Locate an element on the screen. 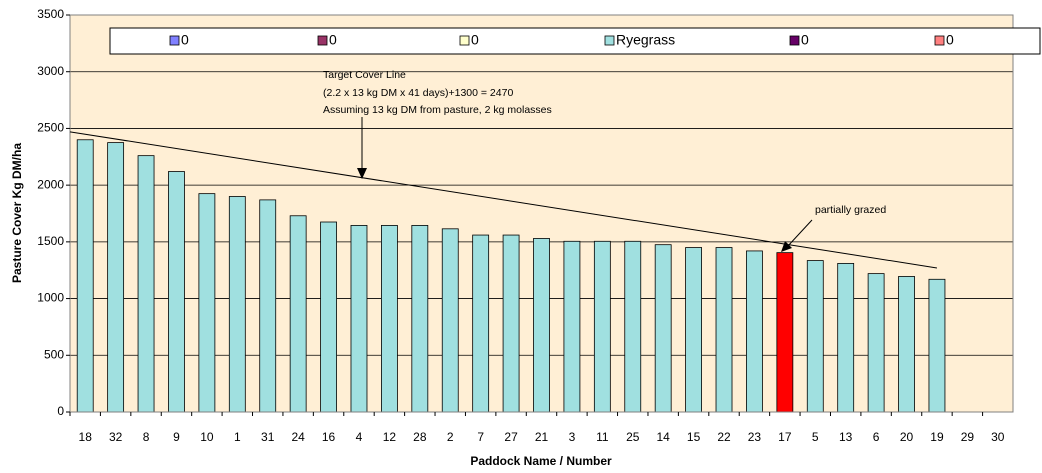  annotation: Target Cover Line is located at coordinates (364, 75).